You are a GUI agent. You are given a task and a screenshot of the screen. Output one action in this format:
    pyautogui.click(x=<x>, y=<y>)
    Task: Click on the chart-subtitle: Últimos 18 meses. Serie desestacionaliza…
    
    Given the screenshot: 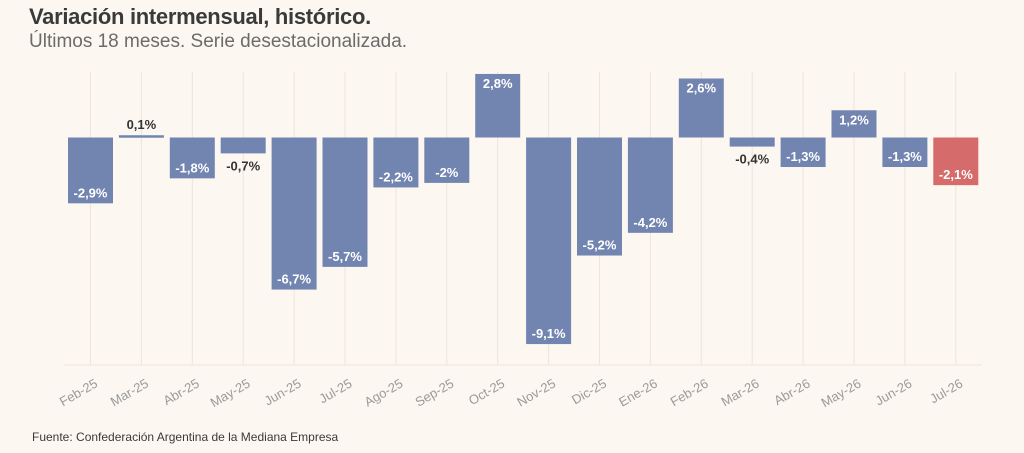 What is the action you would take?
    pyautogui.click(x=218, y=41)
    